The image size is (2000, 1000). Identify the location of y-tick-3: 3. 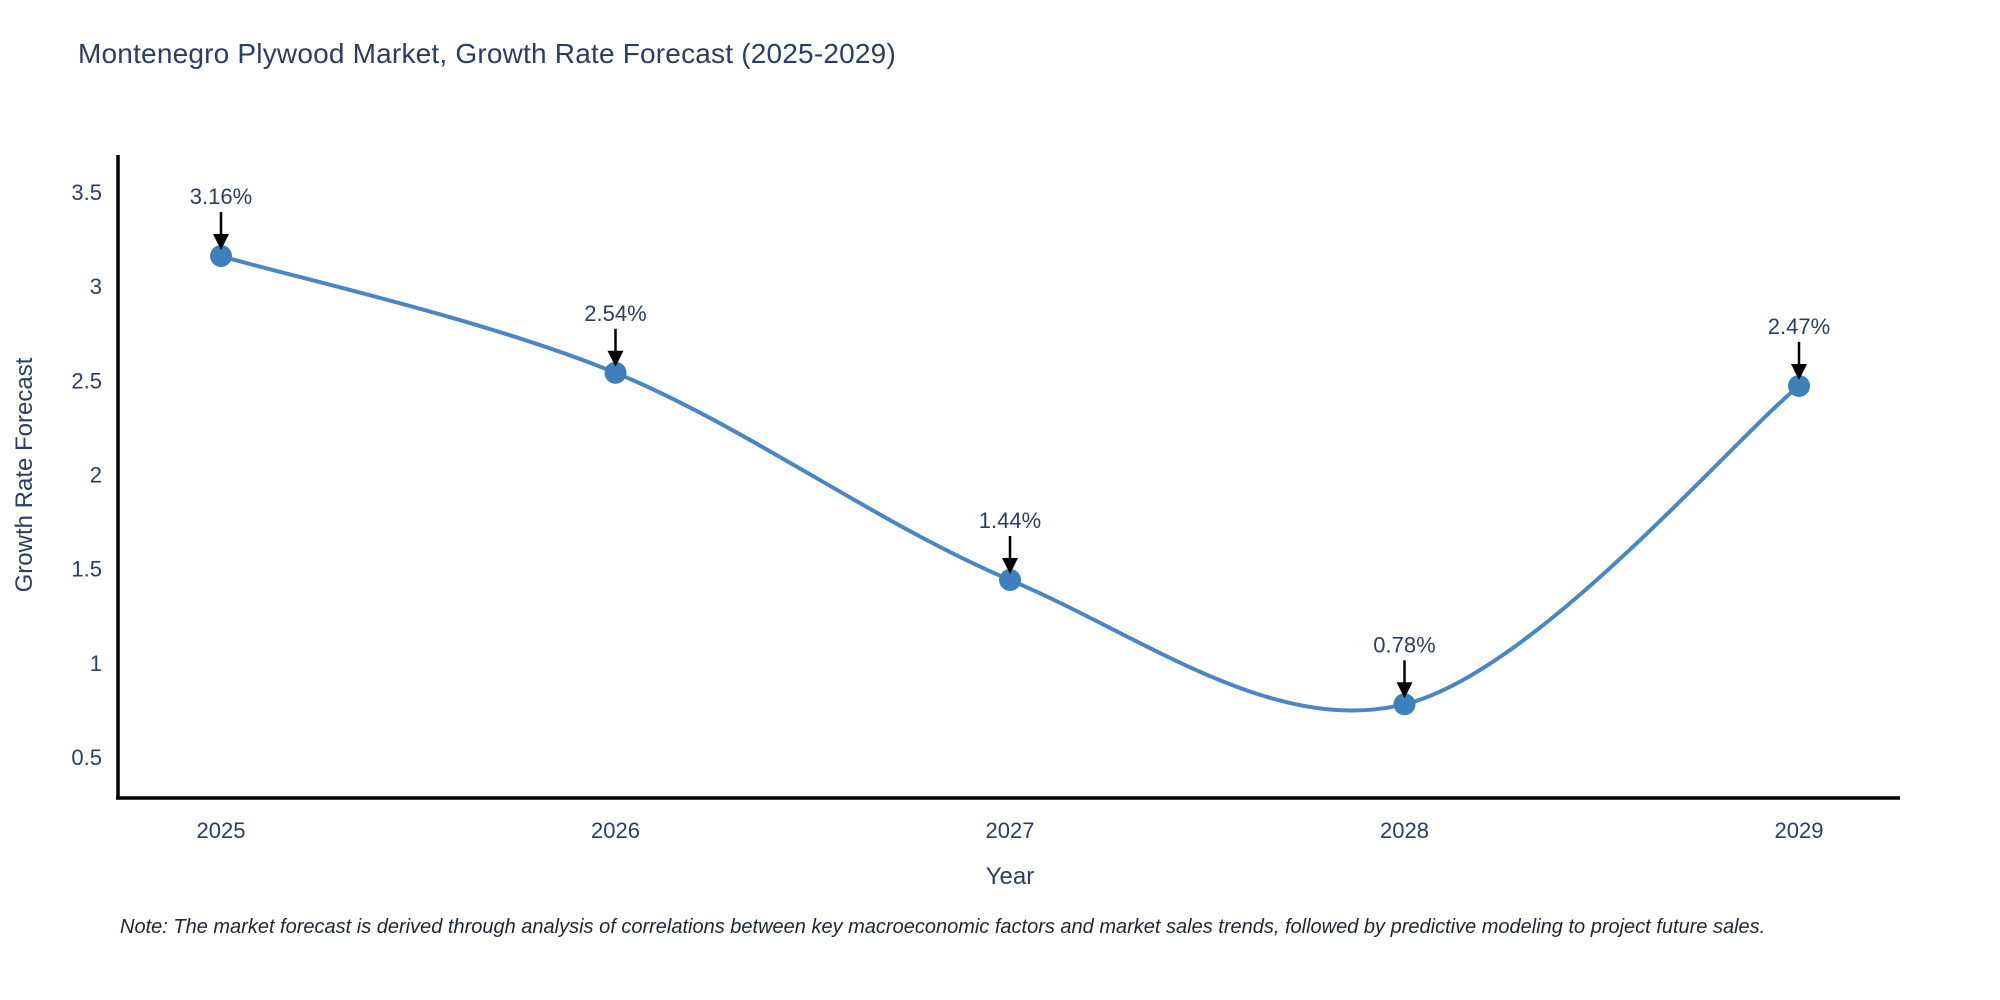
(96, 286).